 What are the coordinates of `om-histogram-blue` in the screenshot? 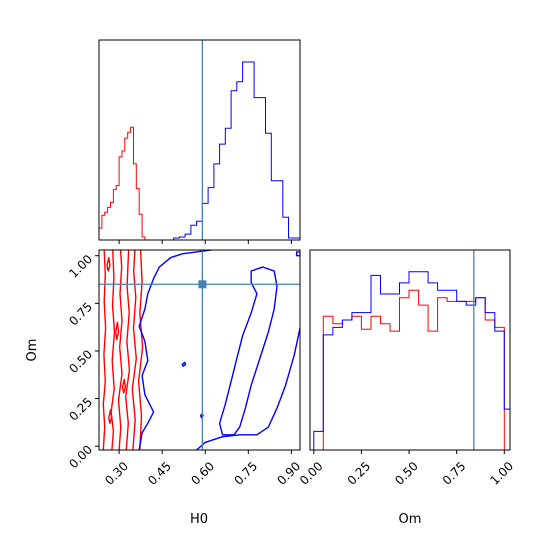 It's located at (411, 360).